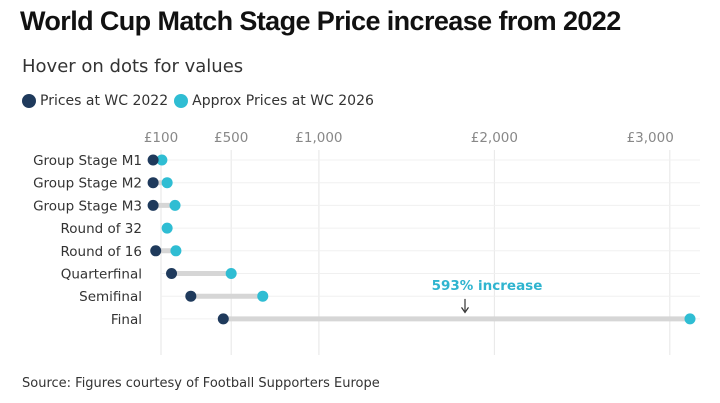  What do you see at coordinates (104, 101) in the screenshot?
I see `legend-label-2022: Prices at WC 2022` at bounding box center [104, 101].